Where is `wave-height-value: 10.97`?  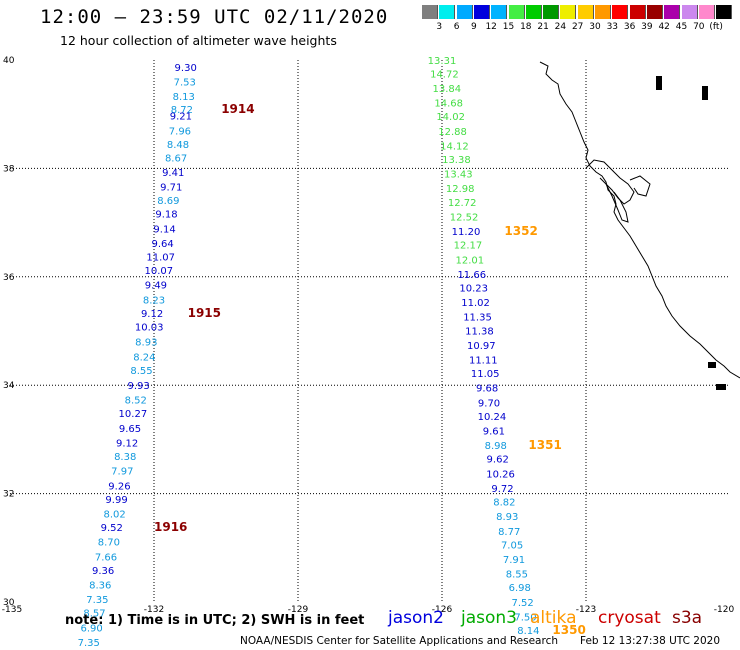
wave-height-value: 10.97 is located at coordinates (481, 346).